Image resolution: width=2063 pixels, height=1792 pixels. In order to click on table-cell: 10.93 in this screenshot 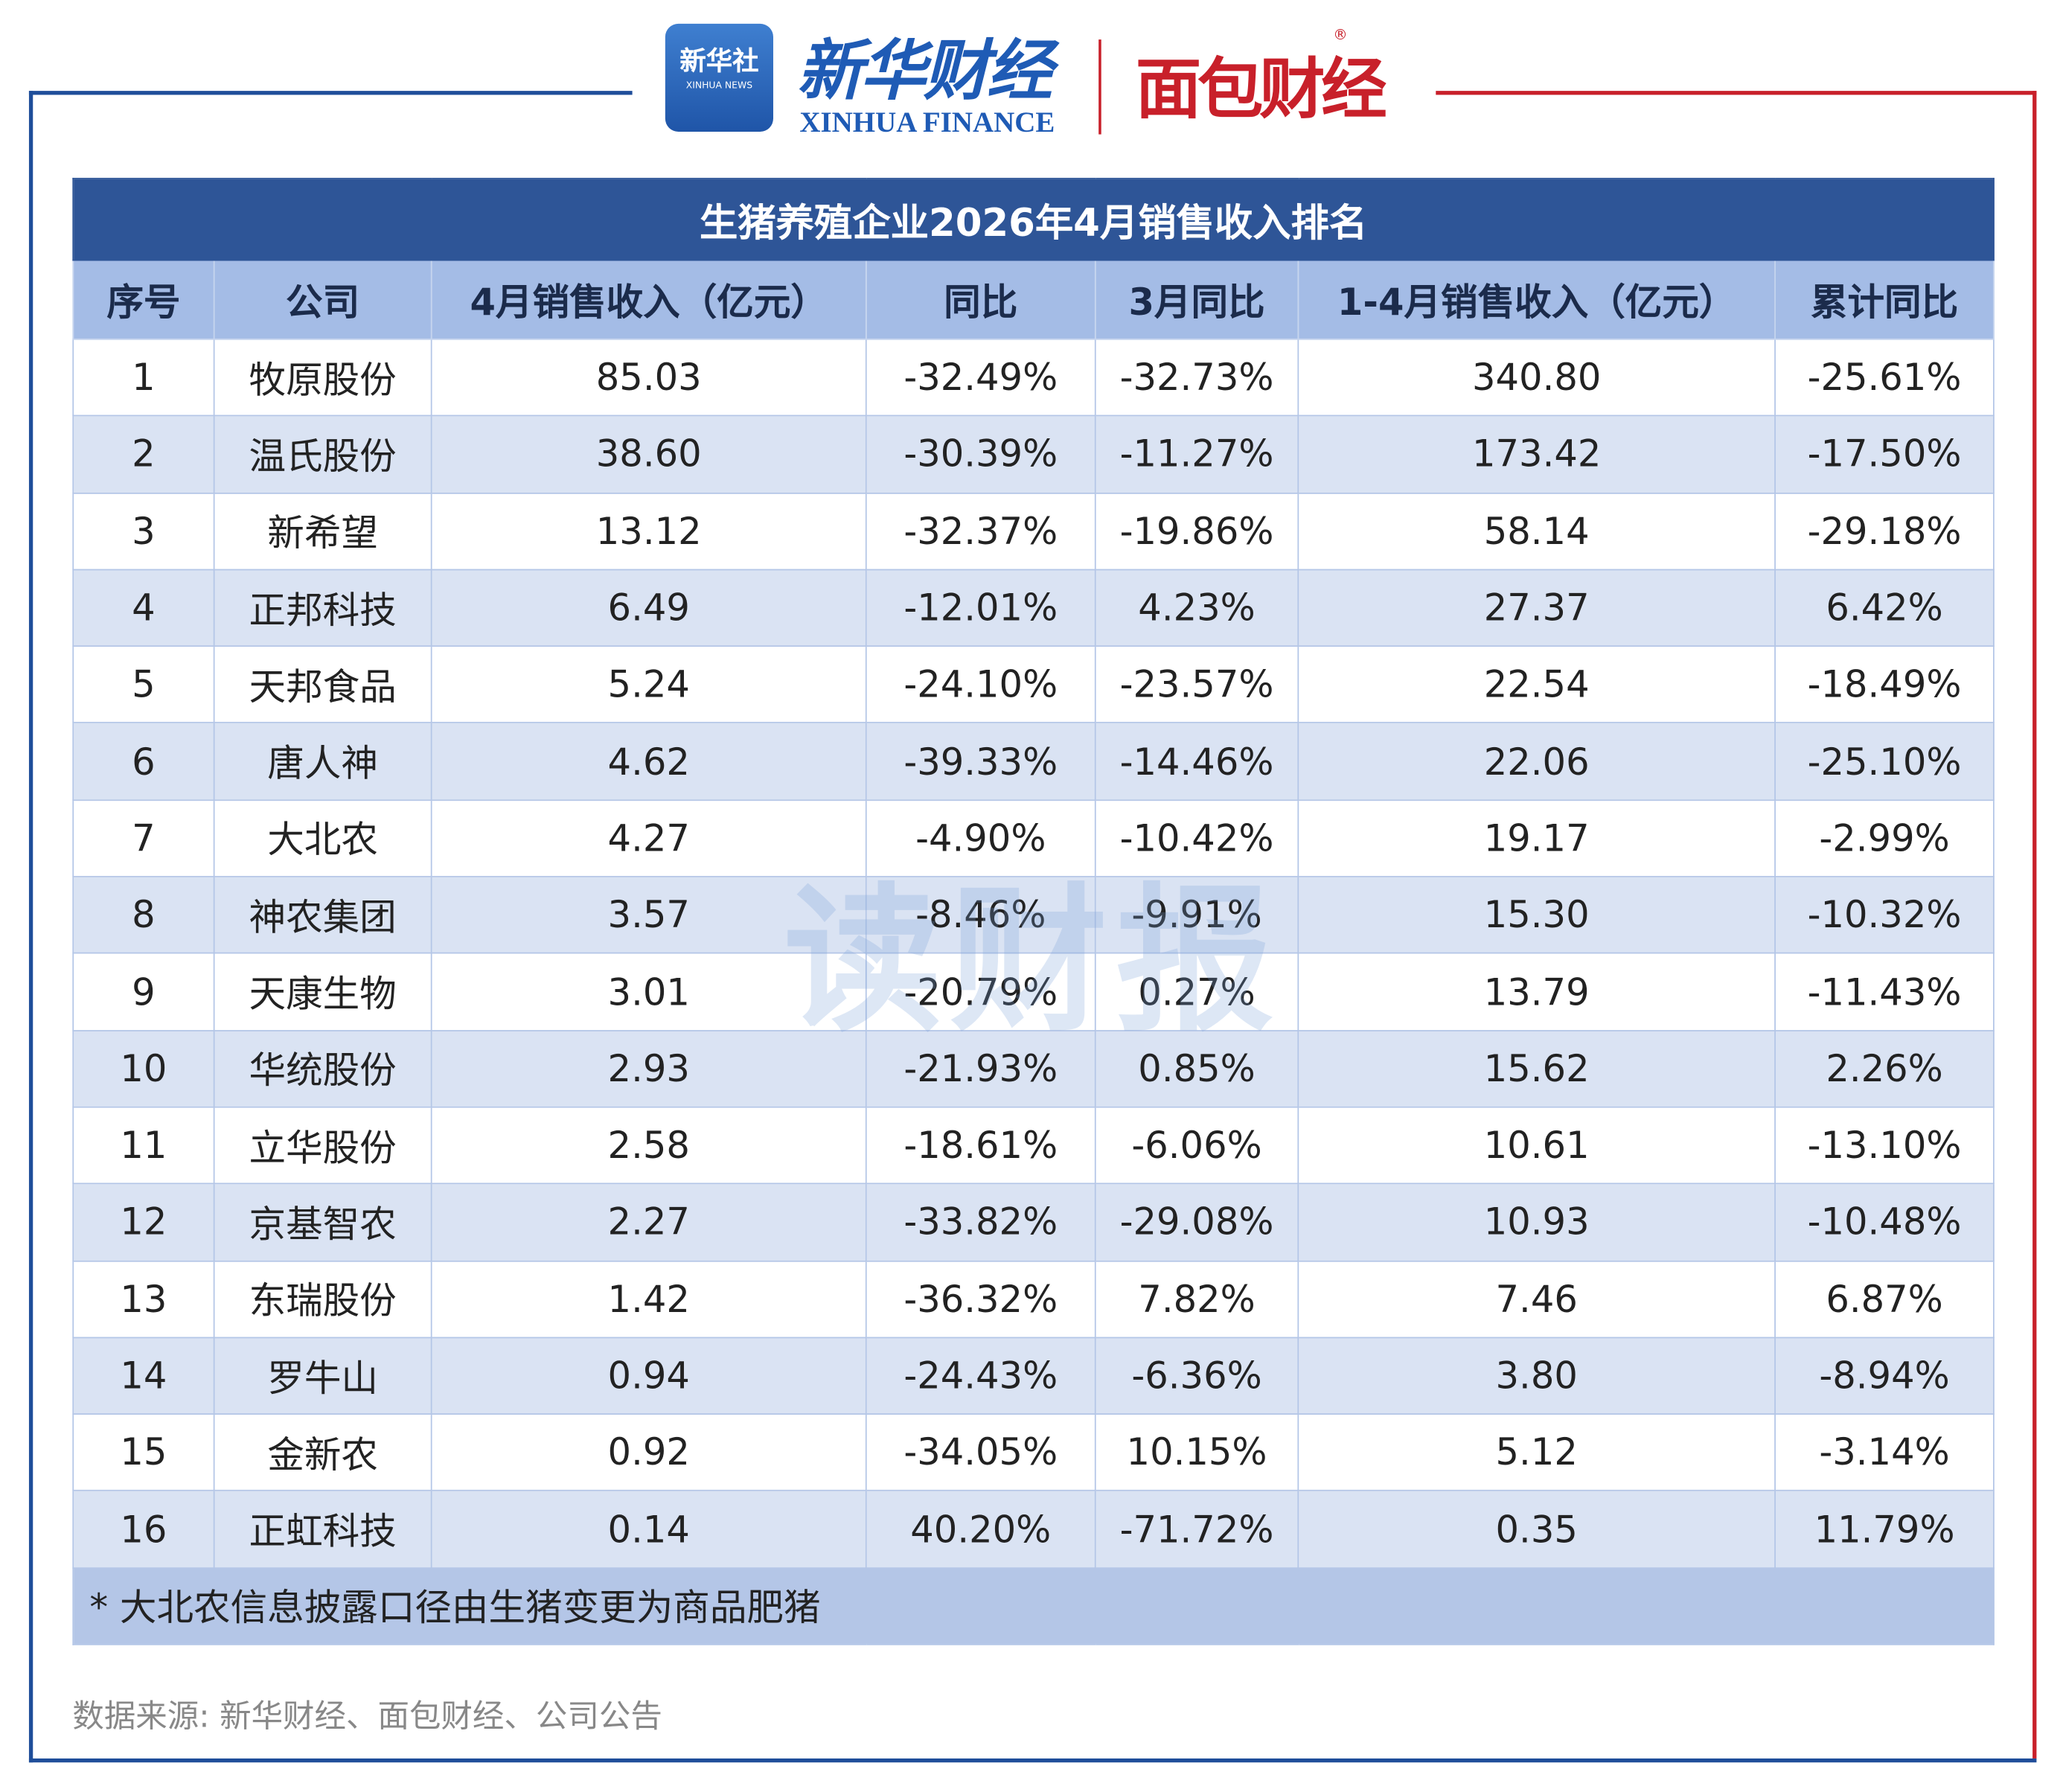, I will do `click(1536, 1222)`.